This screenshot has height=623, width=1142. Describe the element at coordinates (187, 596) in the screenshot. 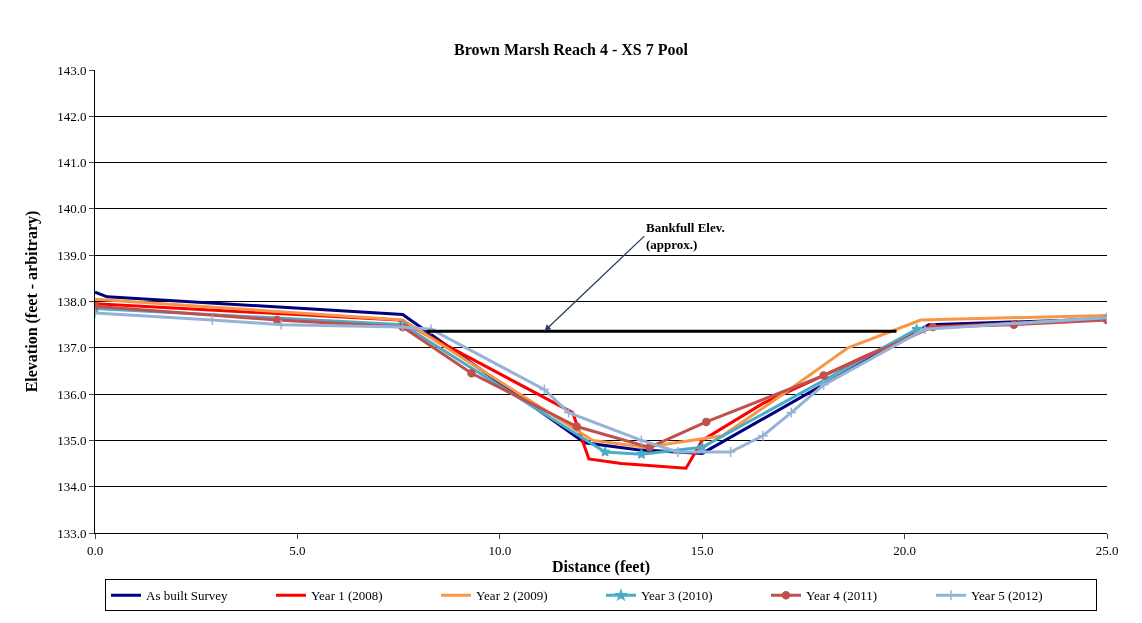

I see `legend-label: As built Survey` at that location.